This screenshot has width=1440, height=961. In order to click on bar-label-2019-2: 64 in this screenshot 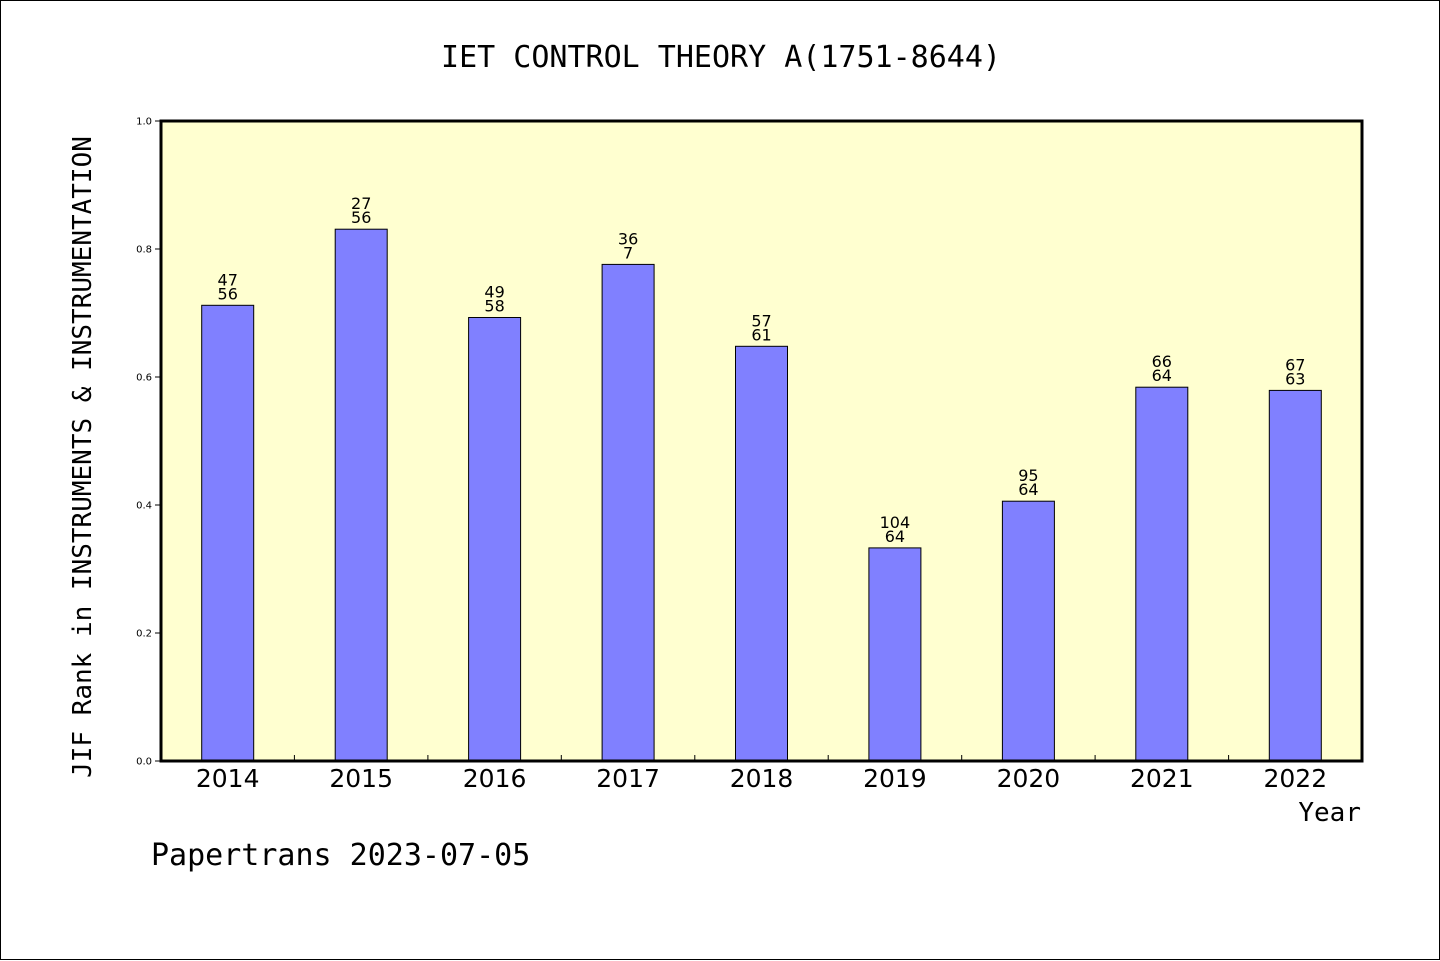, I will do `click(895, 536)`.